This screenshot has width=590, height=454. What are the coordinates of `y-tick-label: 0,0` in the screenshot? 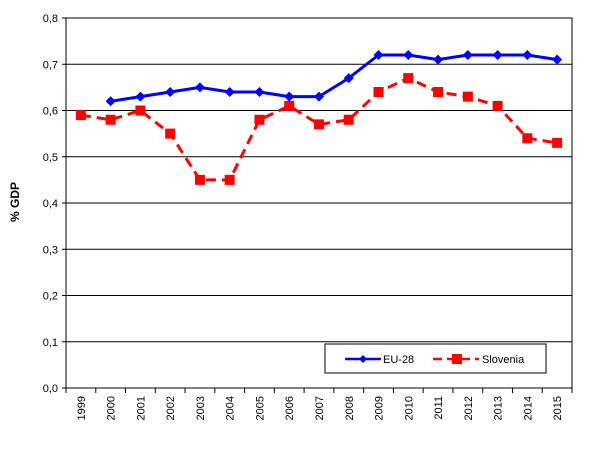 It's located at (50, 389).